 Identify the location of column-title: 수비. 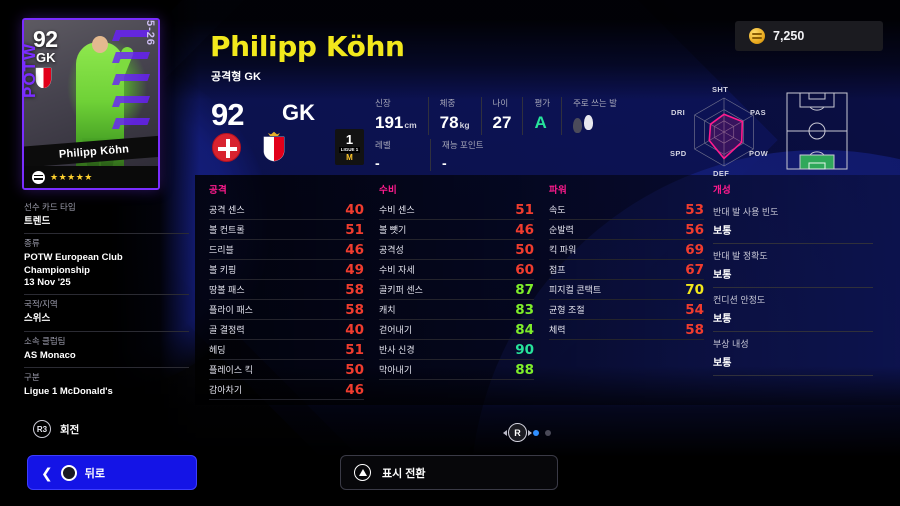
(388, 190).